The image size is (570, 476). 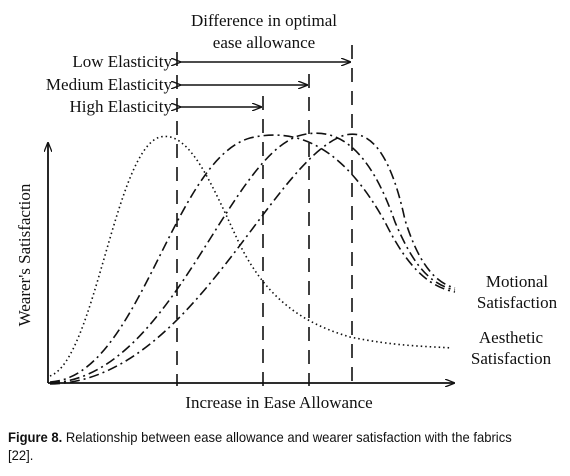 What do you see at coordinates (109, 84) in the screenshot?
I see `medium-elasticity-label: Medium Elasticity` at bounding box center [109, 84].